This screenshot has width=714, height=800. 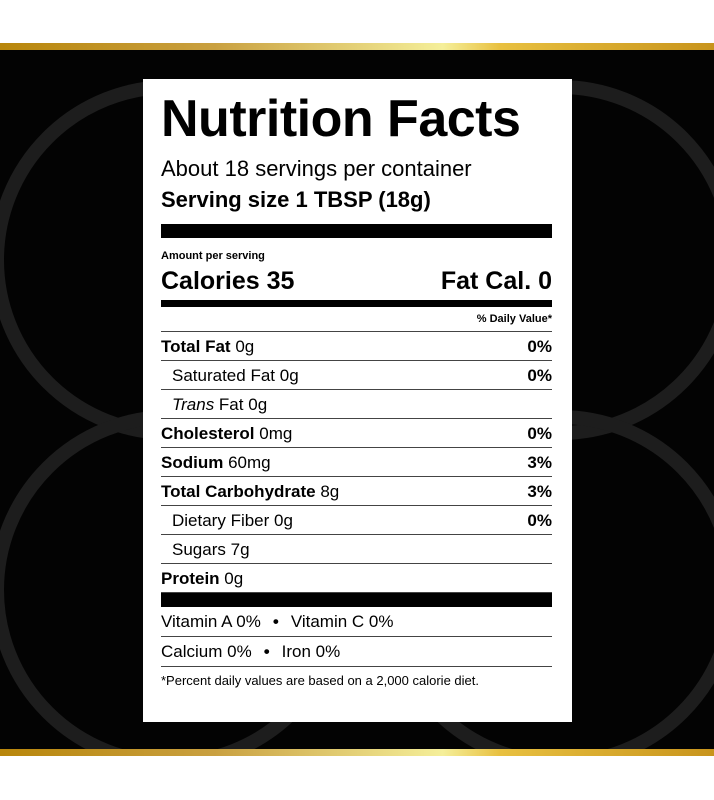 What do you see at coordinates (341, 119) in the screenshot?
I see `label-title: Nutrition Facts` at bounding box center [341, 119].